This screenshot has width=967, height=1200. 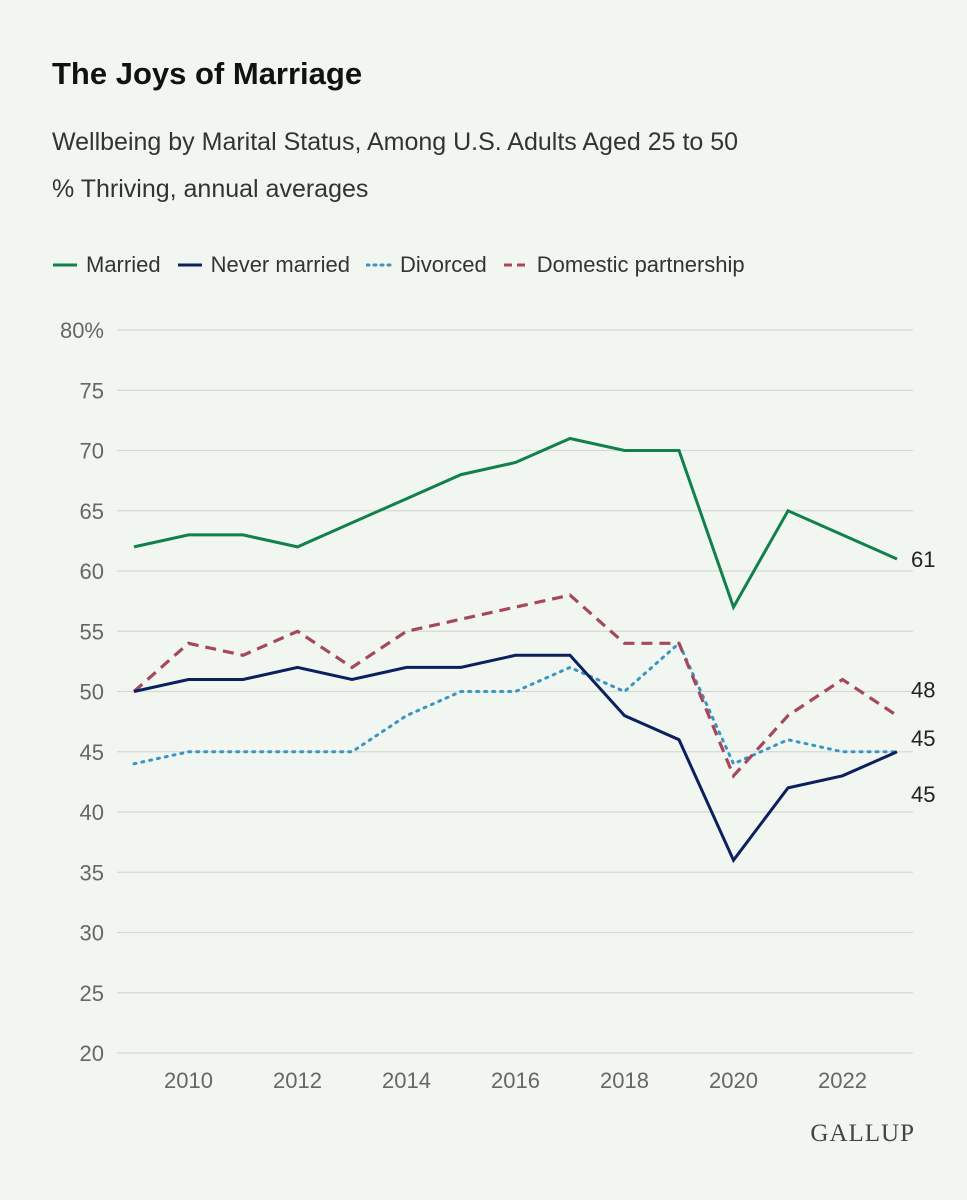 What do you see at coordinates (123, 264) in the screenshot?
I see `legend-label: Married` at bounding box center [123, 264].